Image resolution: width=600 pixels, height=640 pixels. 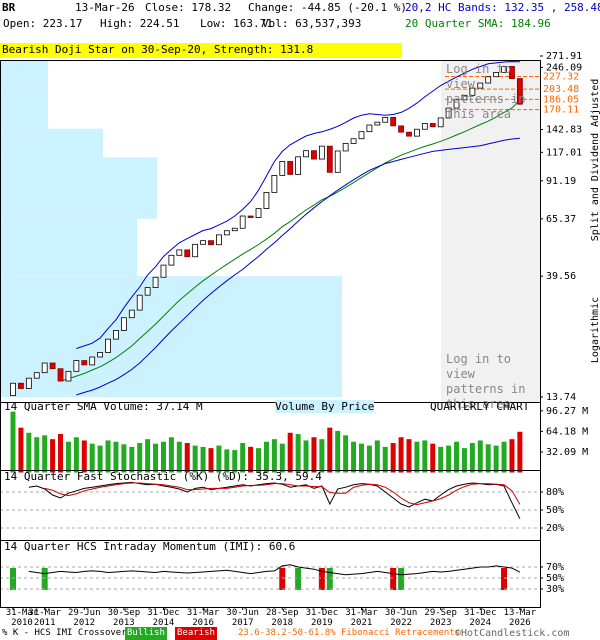 I want to click on bearish-key: Bearish, so click(x=196, y=633).